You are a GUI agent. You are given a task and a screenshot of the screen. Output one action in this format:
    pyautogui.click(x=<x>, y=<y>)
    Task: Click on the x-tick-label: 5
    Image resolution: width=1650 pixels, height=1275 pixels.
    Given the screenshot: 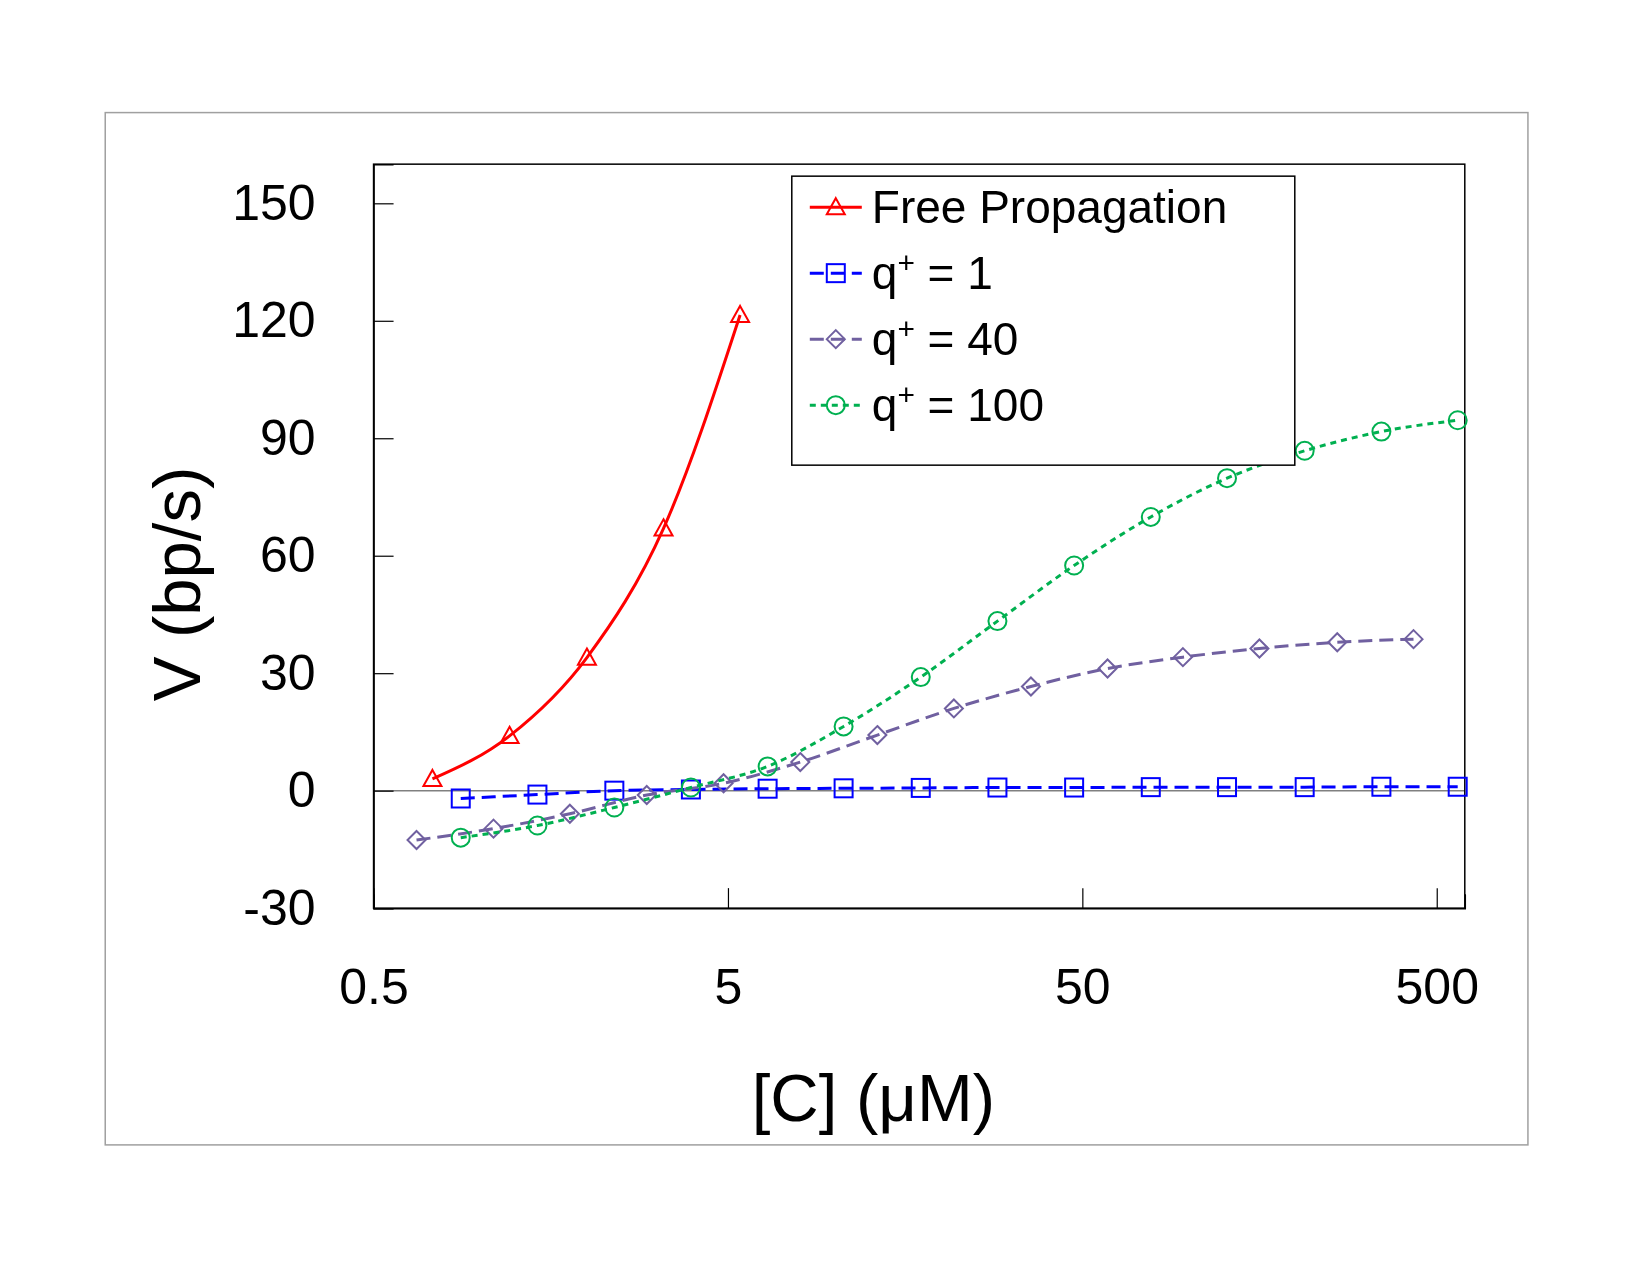 What is the action you would take?
    pyautogui.click(x=728, y=986)
    